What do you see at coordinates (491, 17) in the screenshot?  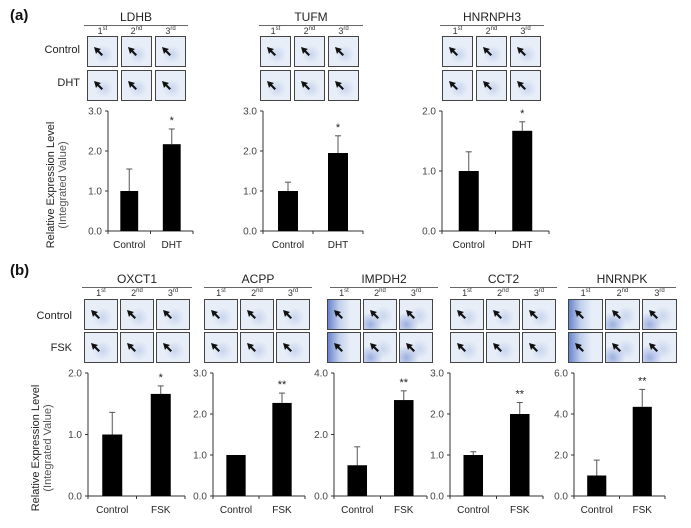 I see `gene-title: HNRNPH3` at bounding box center [491, 17].